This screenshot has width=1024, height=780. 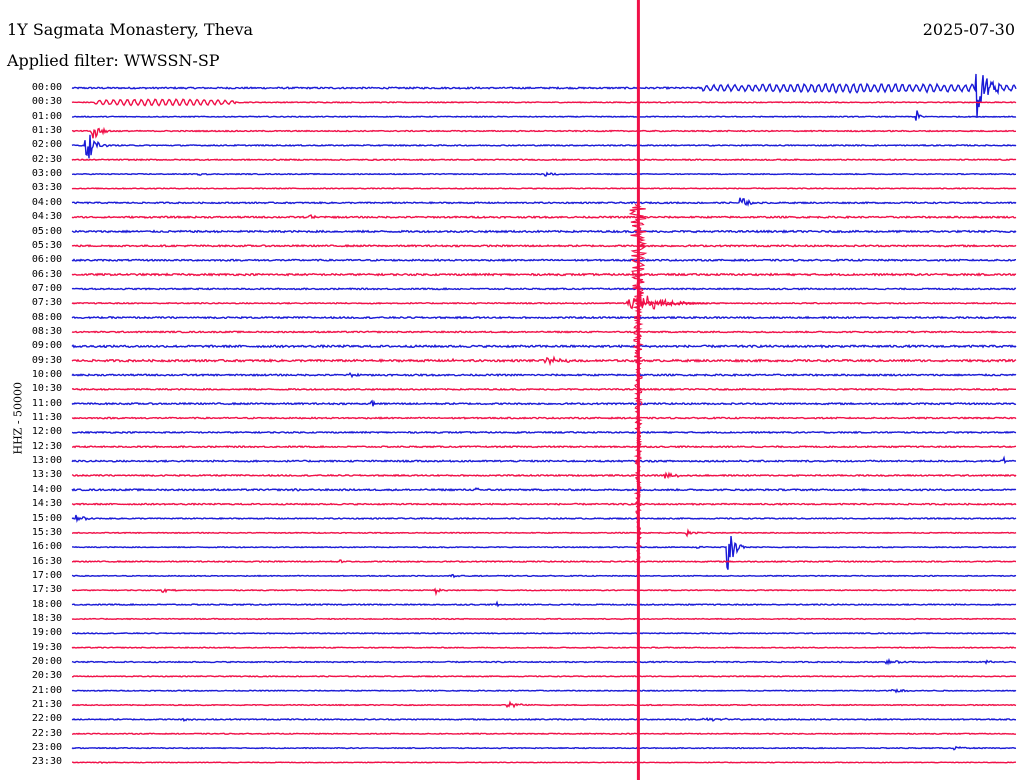 I want to click on trace-row-09:00, so click(x=544, y=346).